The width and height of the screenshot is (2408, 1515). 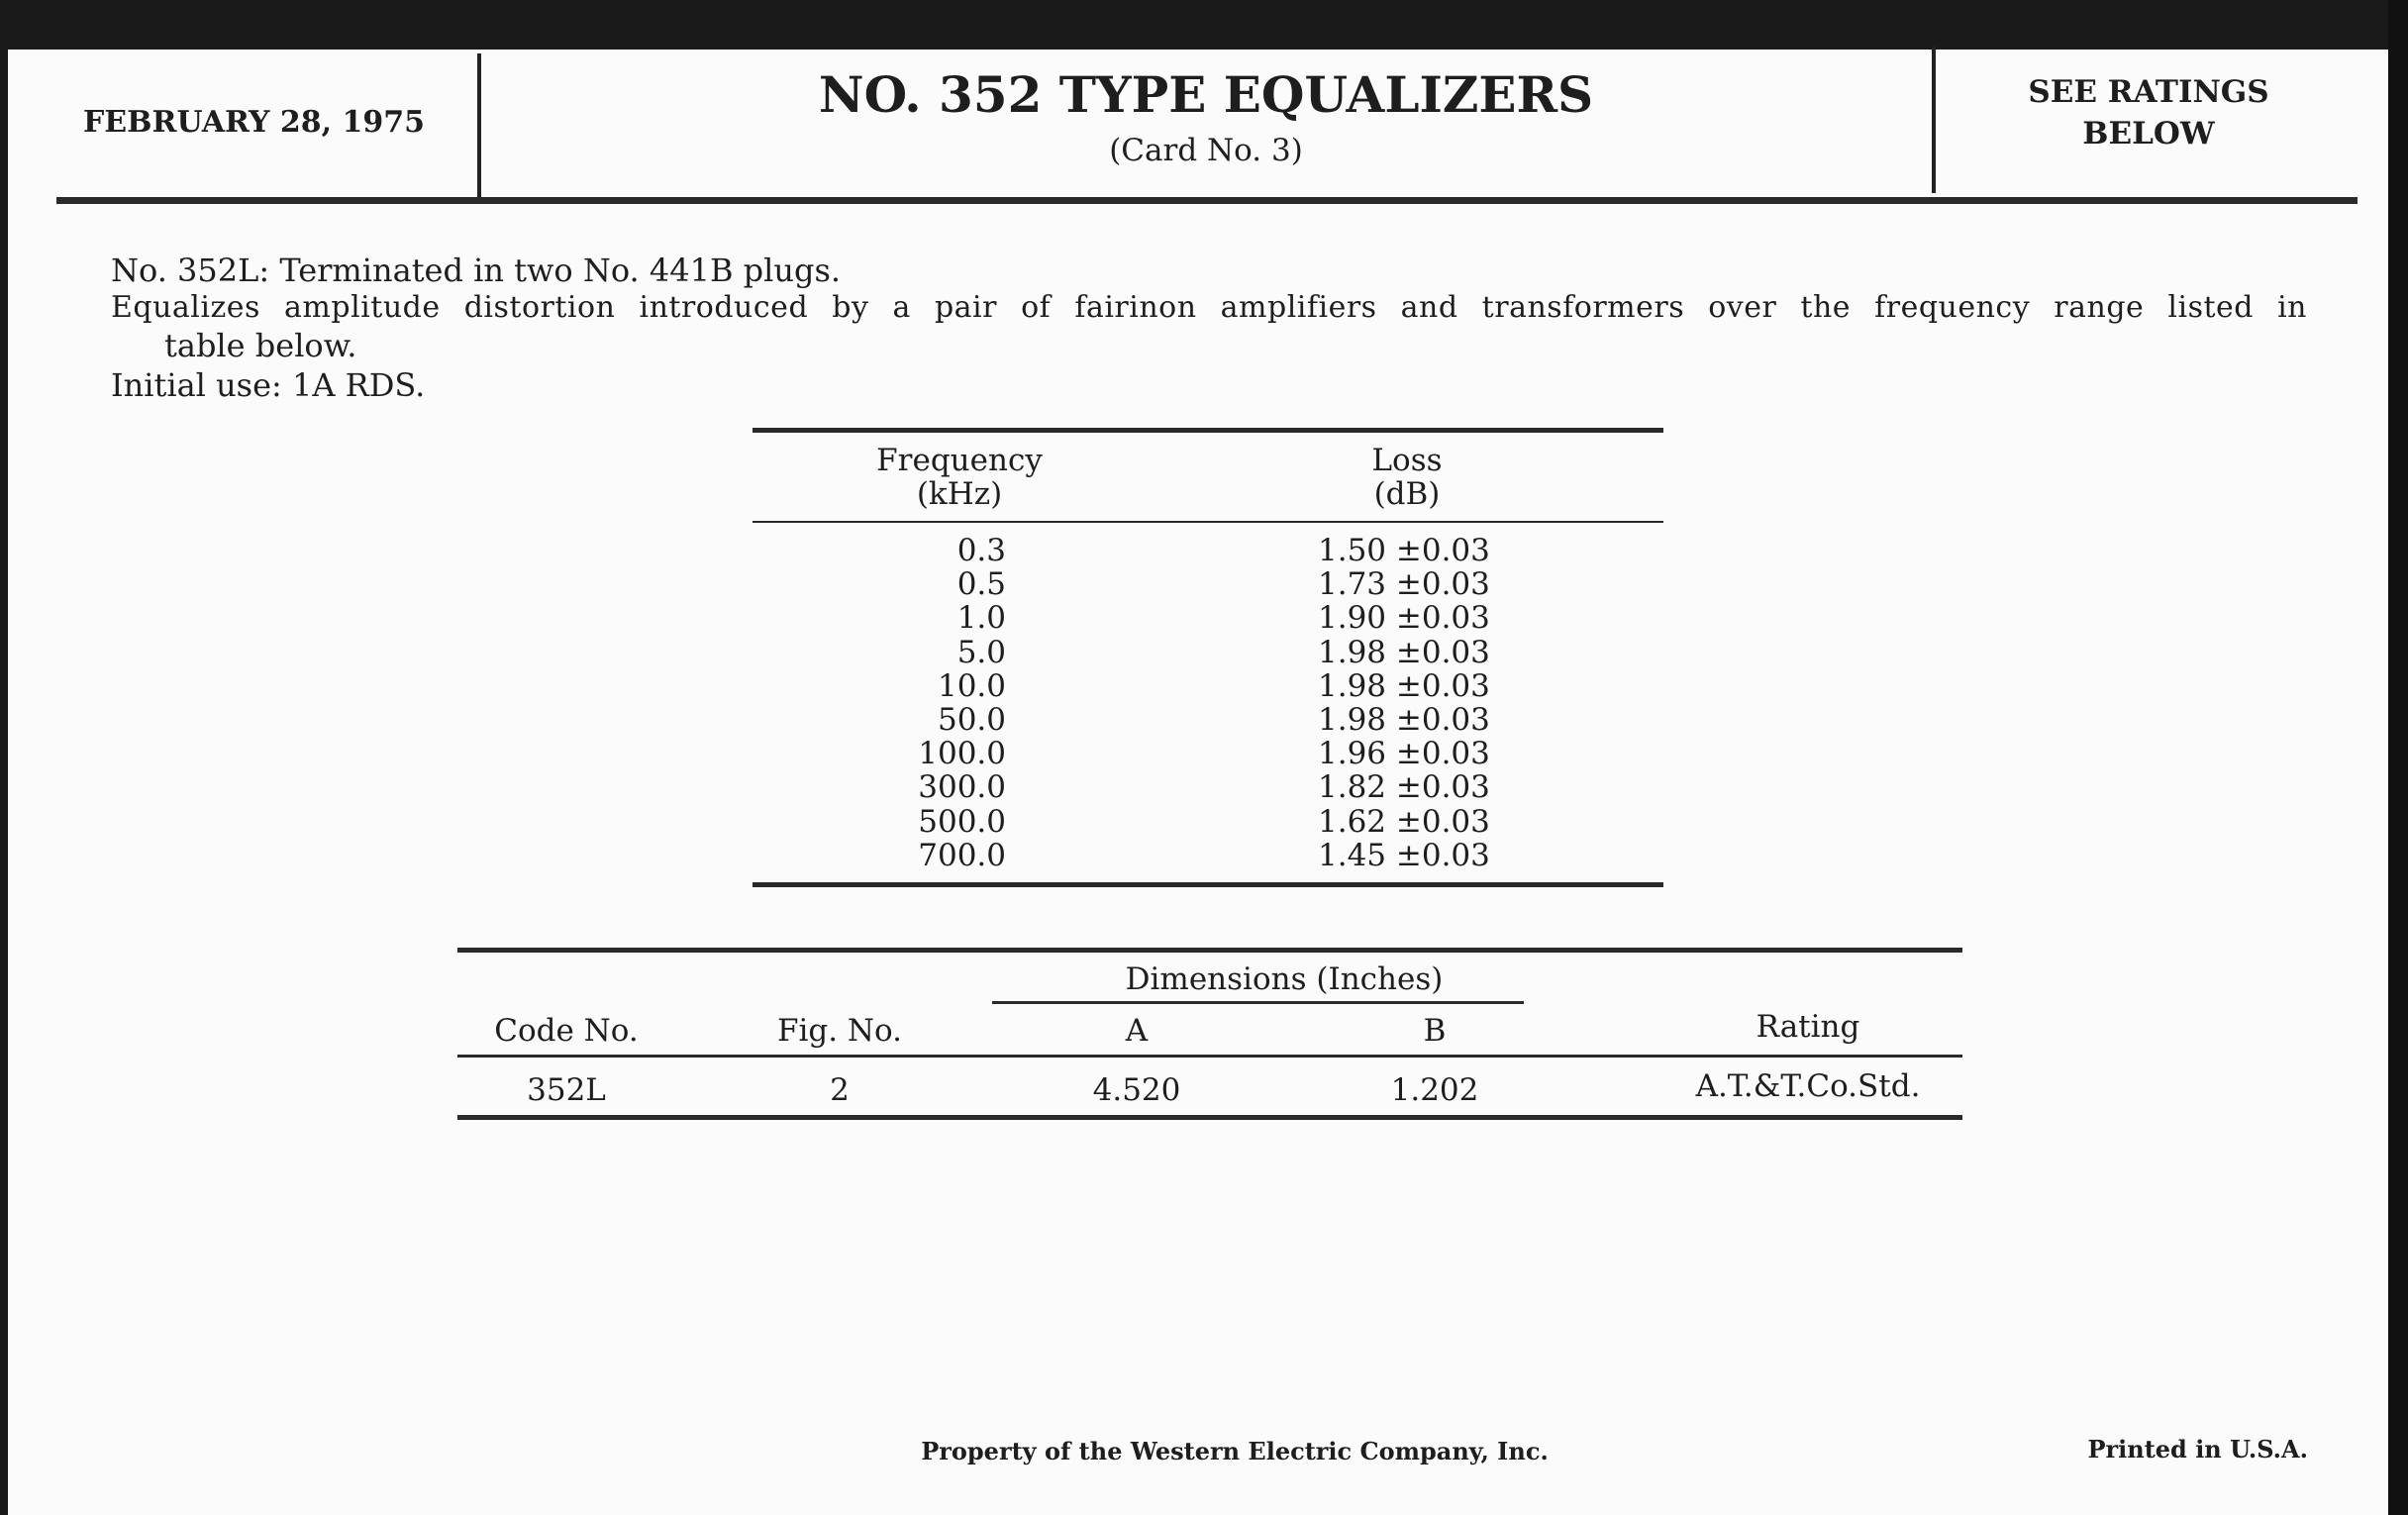 I want to click on description-line: Initial use: 1A RDS., so click(x=268, y=385).